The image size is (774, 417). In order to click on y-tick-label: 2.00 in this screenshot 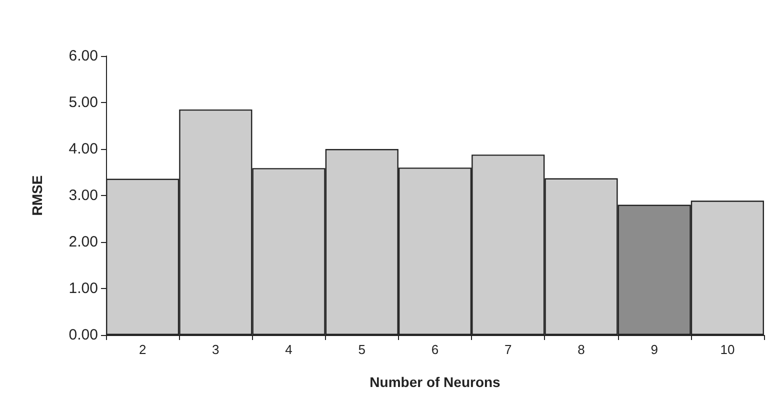, I will do `click(83, 242)`.